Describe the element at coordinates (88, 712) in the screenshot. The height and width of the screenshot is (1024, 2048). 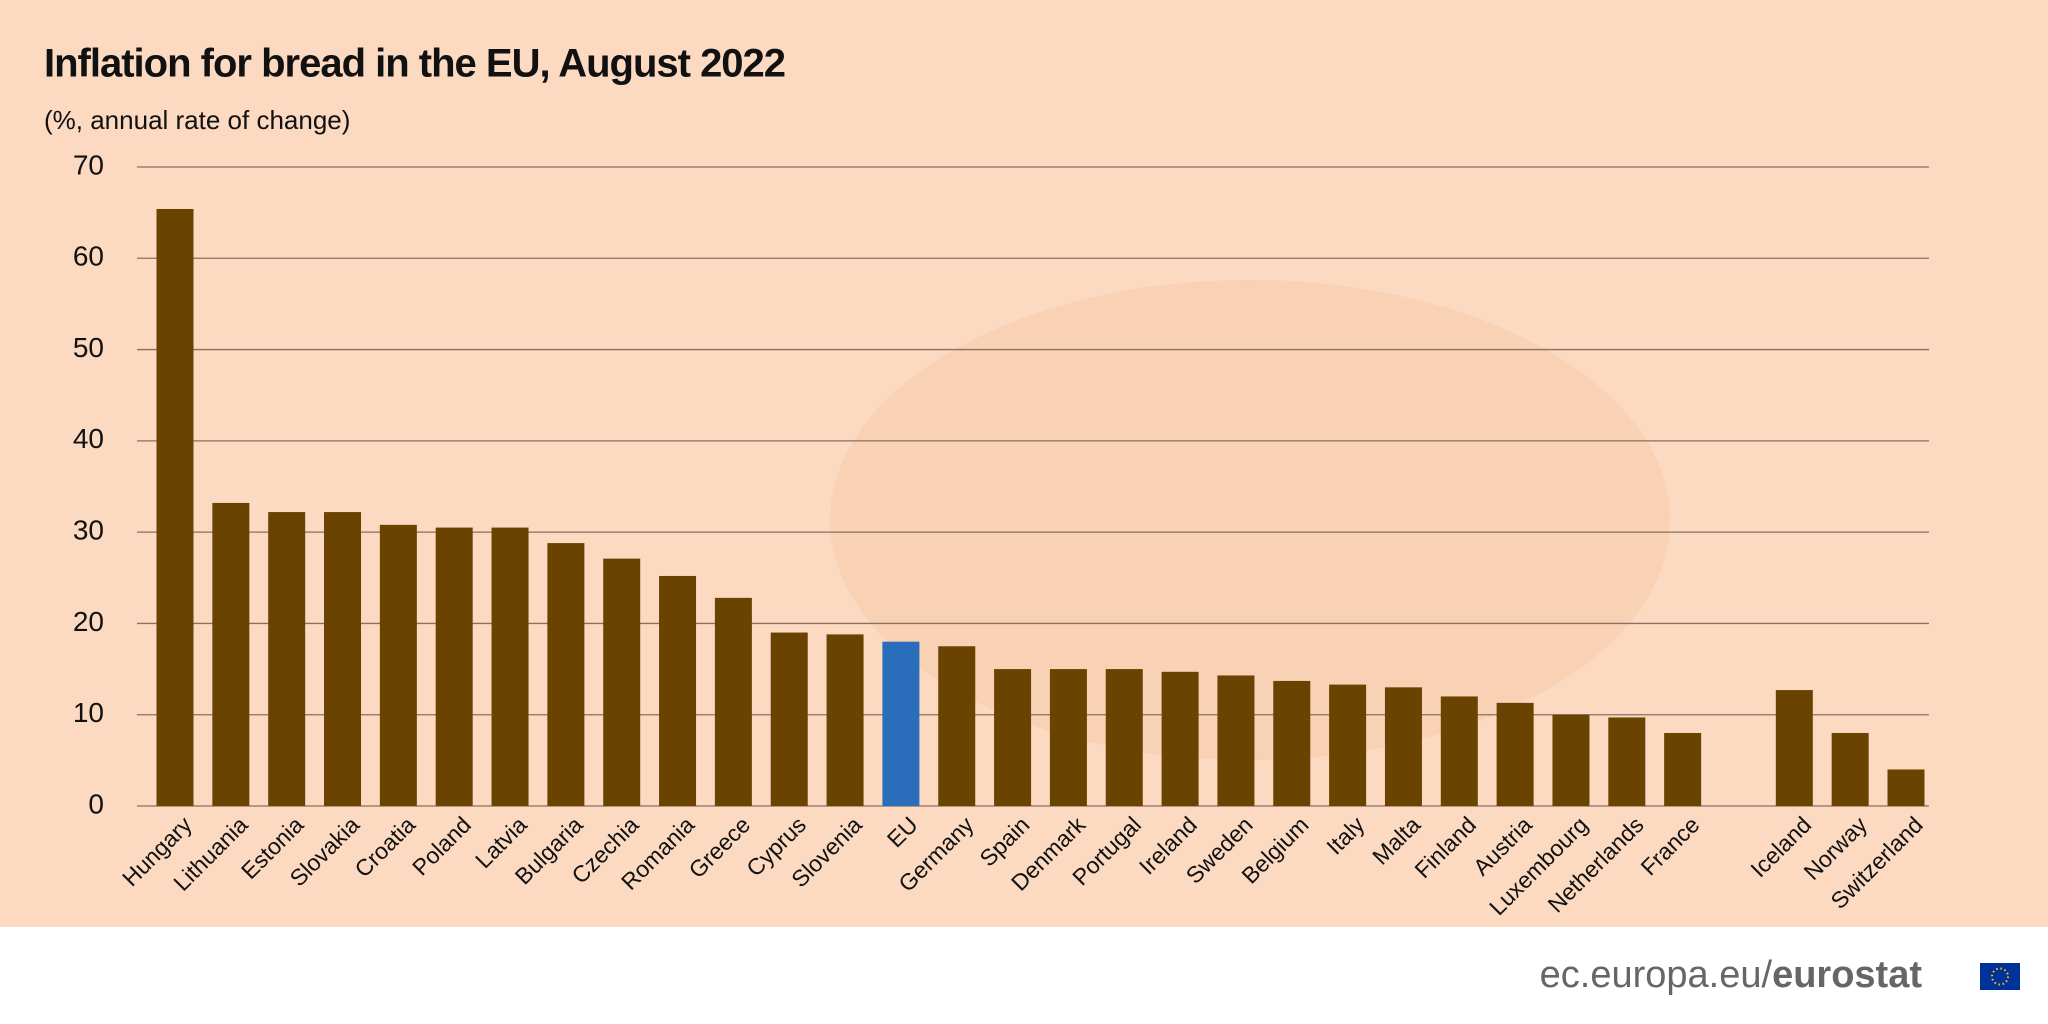
I see `y-tick-label: 10` at that location.